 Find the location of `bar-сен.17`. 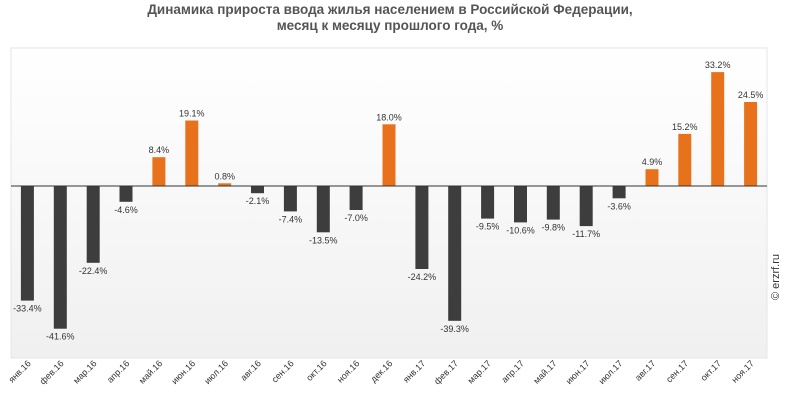

bar-сен.17 is located at coordinates (685, 159).